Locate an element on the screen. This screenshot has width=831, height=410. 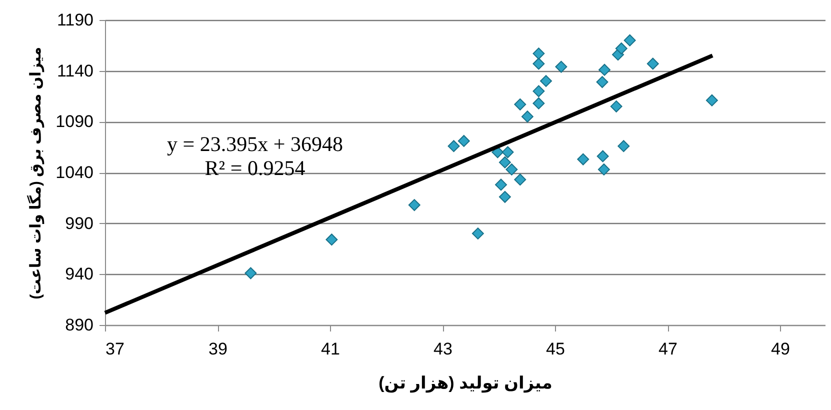
x-tick-label: 47 is located at coordinates (668, 349).